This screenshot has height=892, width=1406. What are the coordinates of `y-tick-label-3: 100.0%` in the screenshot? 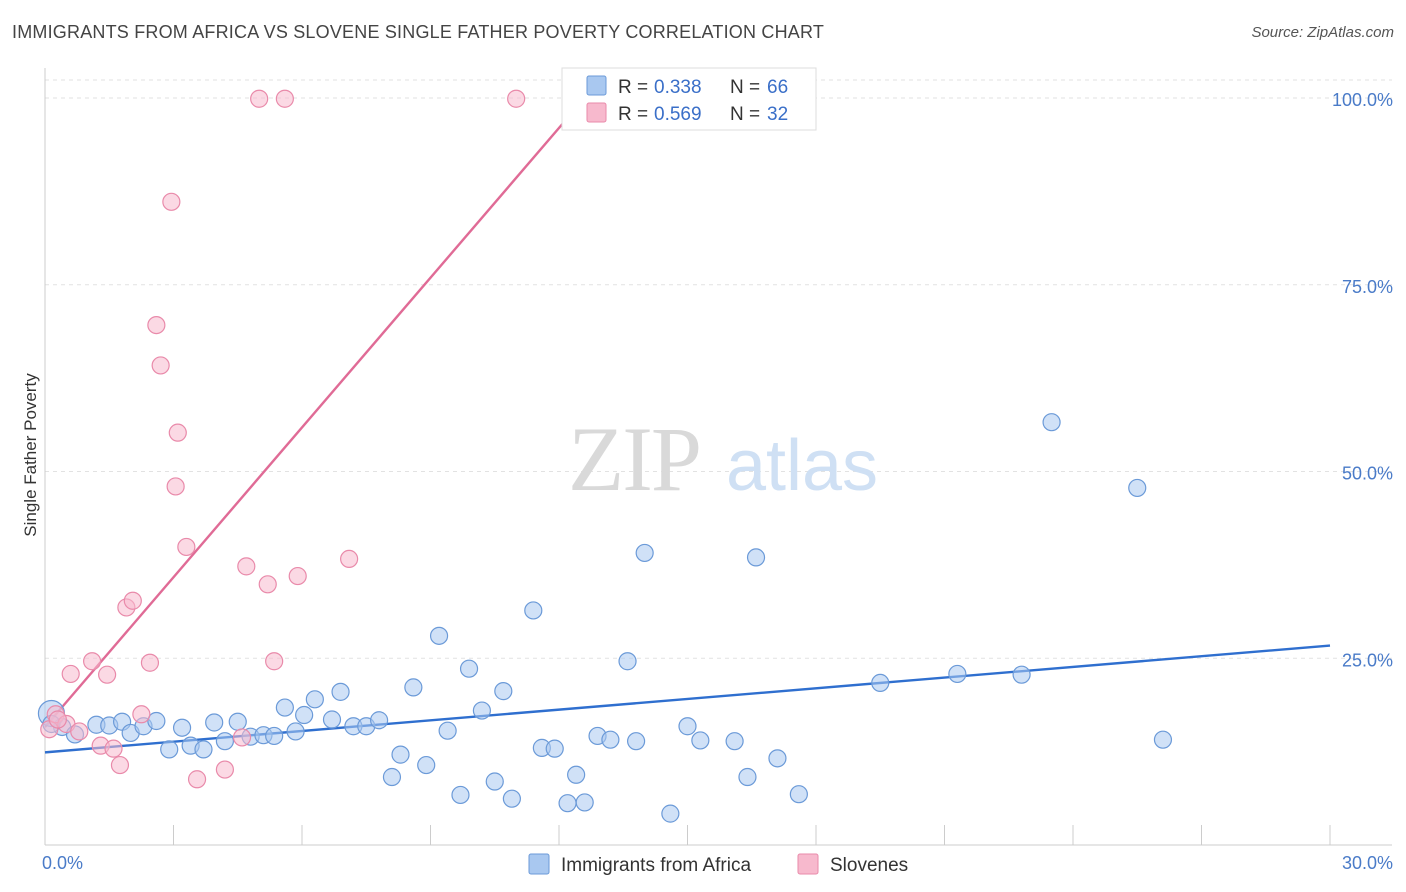 It's located at (1362, 100).